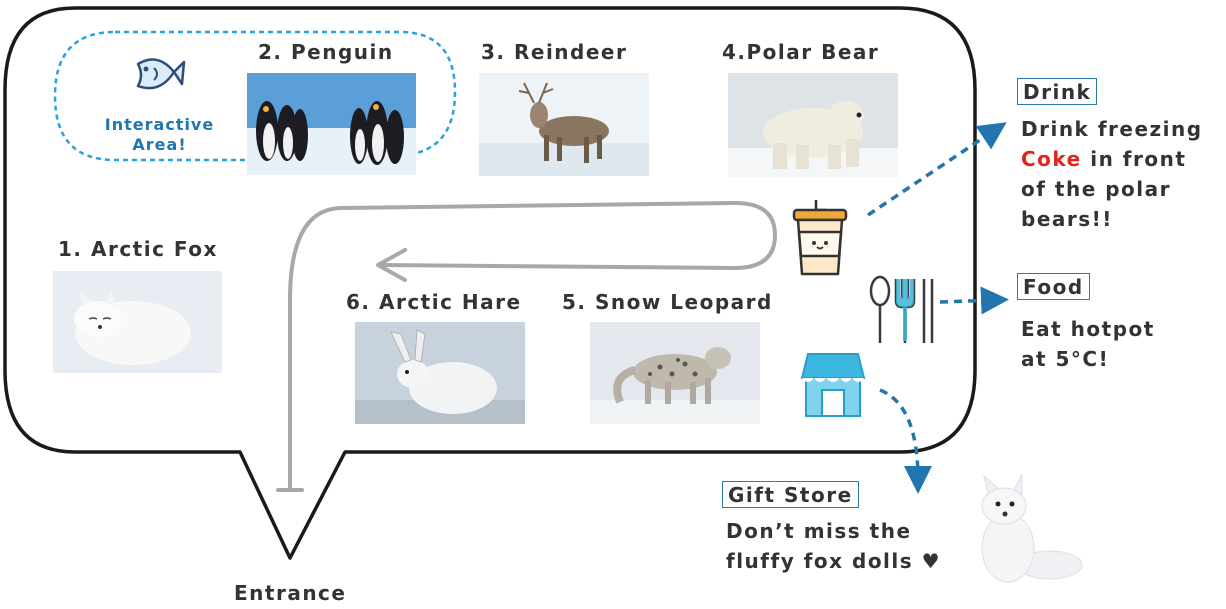  I want to click on penguin-photo, so click(331, 124).